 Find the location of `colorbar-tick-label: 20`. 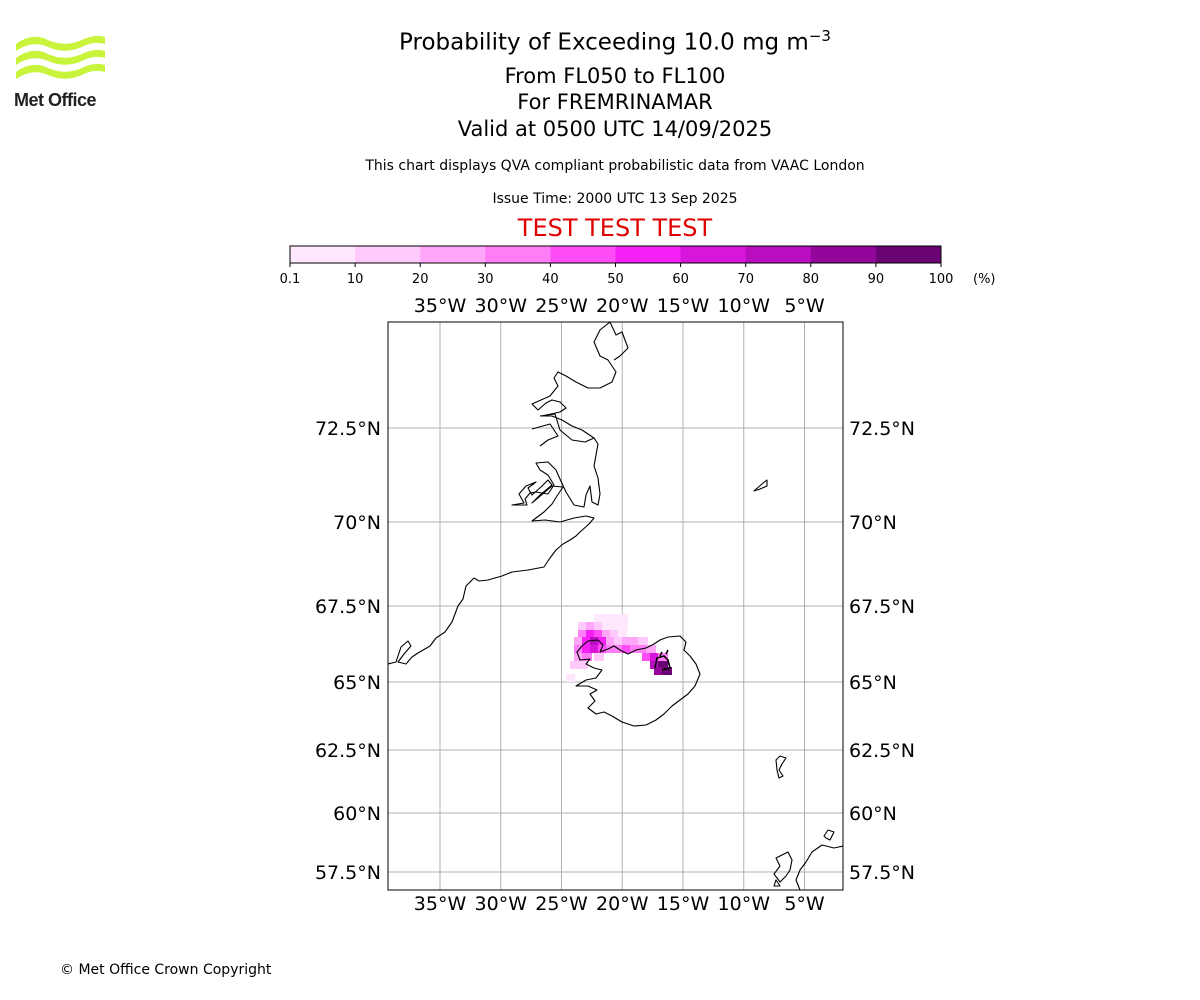

colorbar-tick-label: 20 is located at coordinates (420, 279).